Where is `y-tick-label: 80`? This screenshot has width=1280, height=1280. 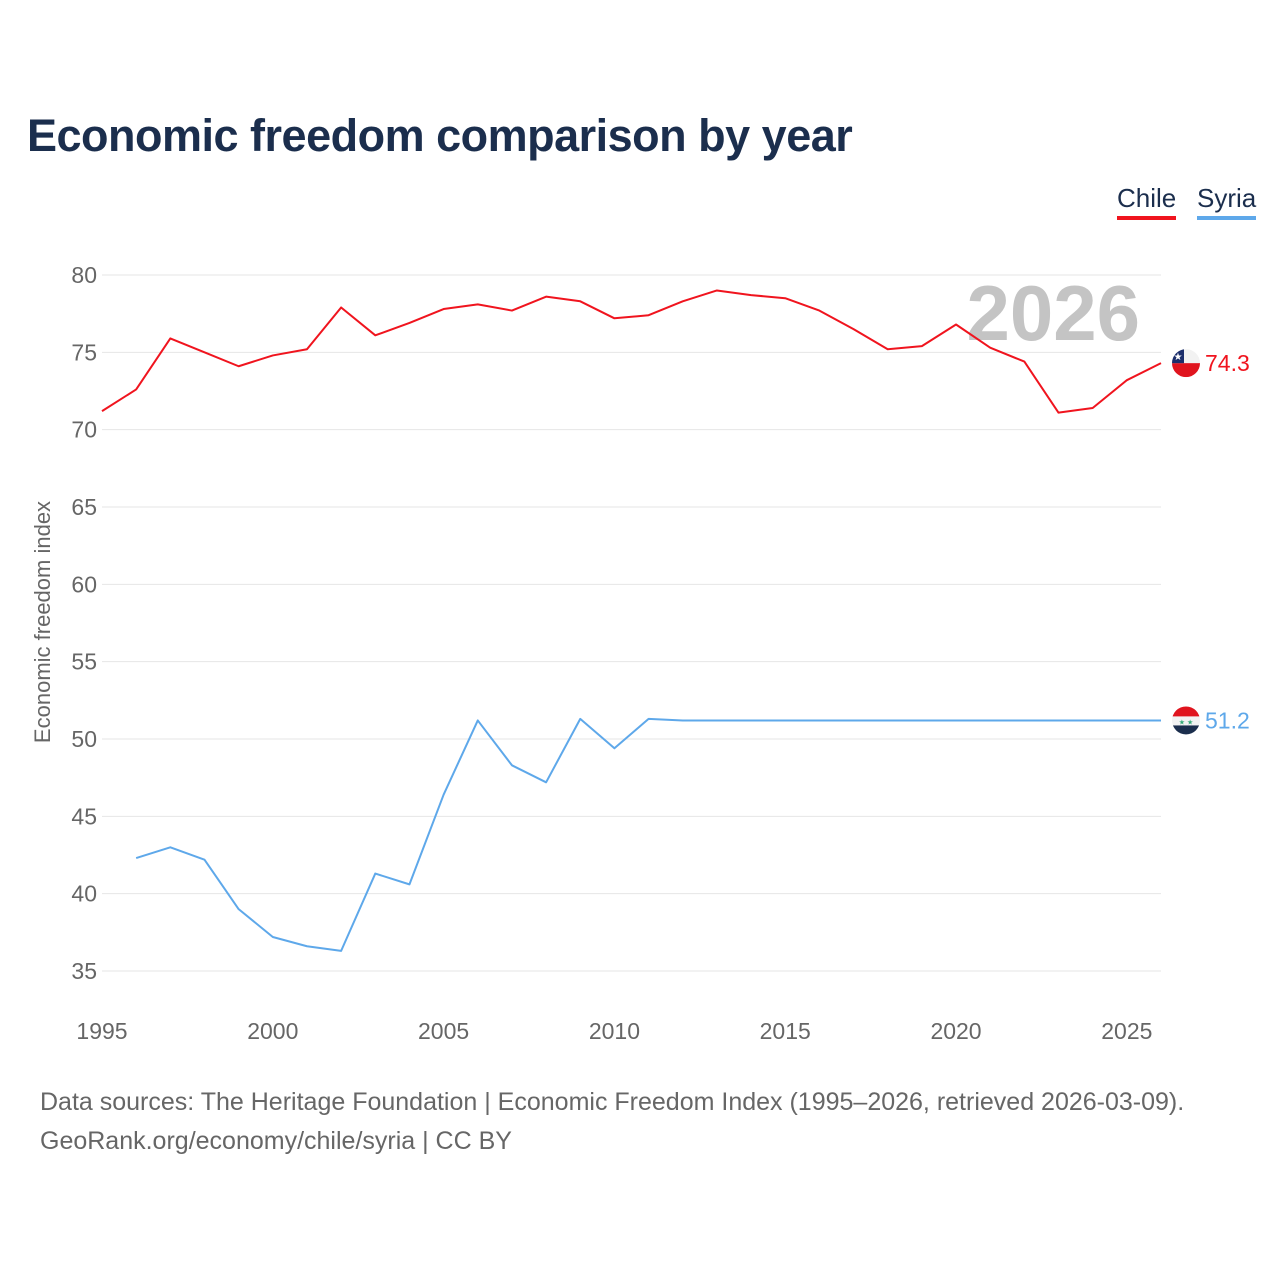 y-tick-label: 80 is located at coordinates (84, 275).